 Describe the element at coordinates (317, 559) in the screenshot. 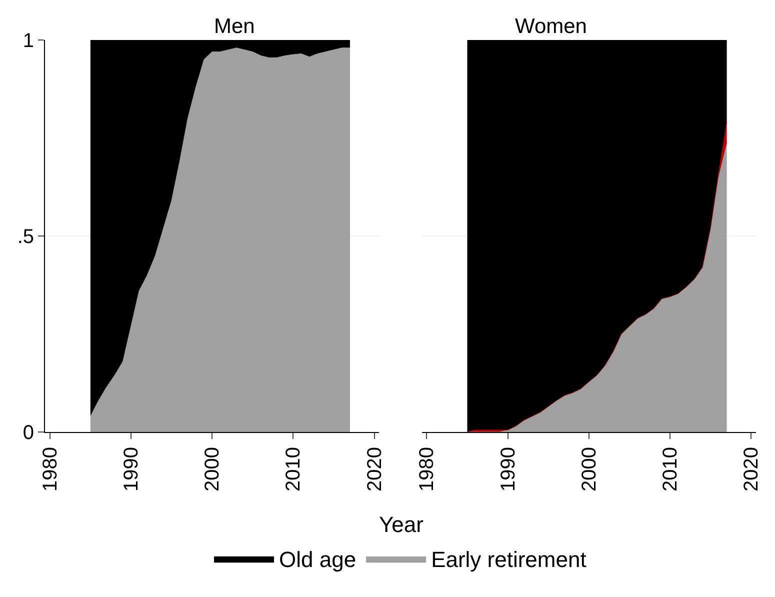

I see `legend-label: Old age` at that location.